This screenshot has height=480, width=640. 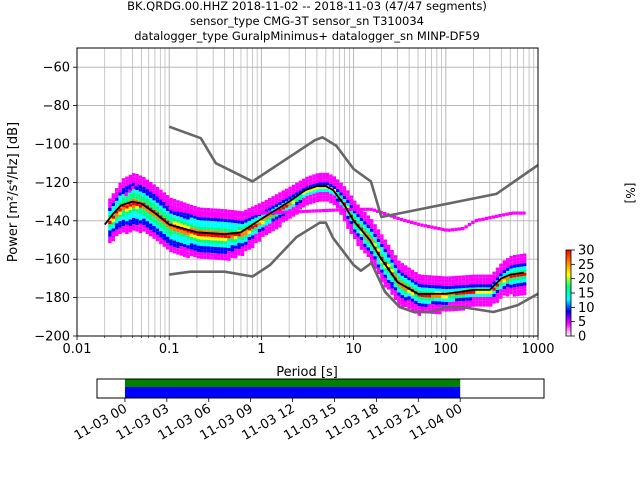 What do you see at coordinates (307, 21) in the screenshot?
I see `title-line: sensor_type CMG-3T sensor_sn T310034` at bounding box center [307, 21].